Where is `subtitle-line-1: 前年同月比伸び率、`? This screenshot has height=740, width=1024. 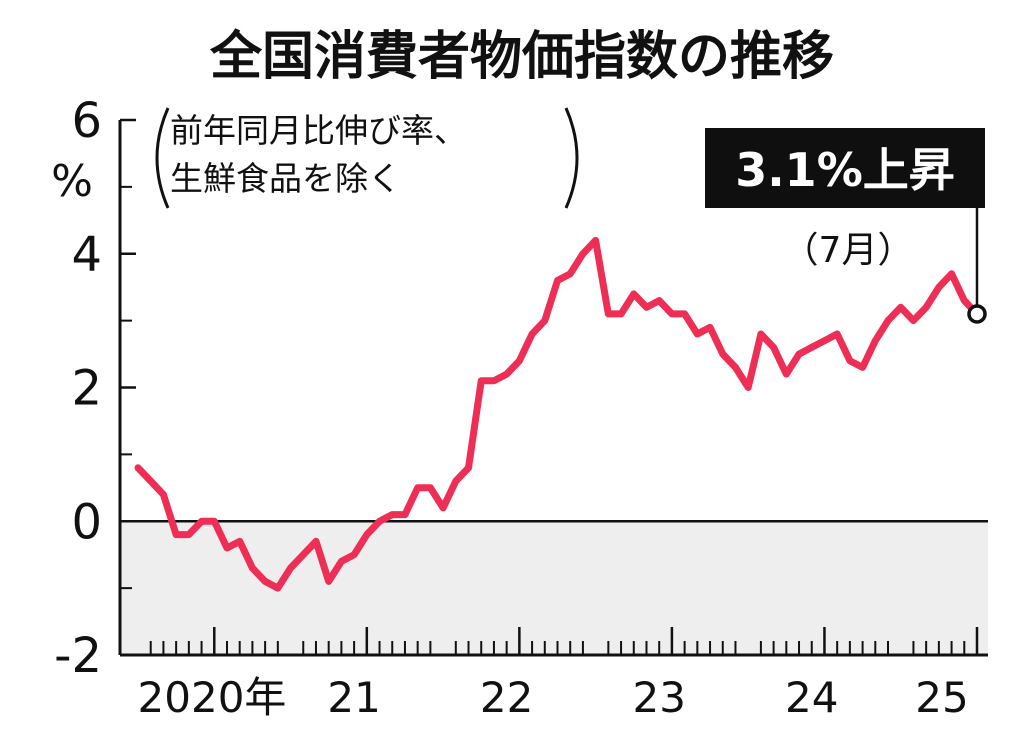 subtitle-line-1: 前年同月比伸び率、 is located at coordinates (318, 130).